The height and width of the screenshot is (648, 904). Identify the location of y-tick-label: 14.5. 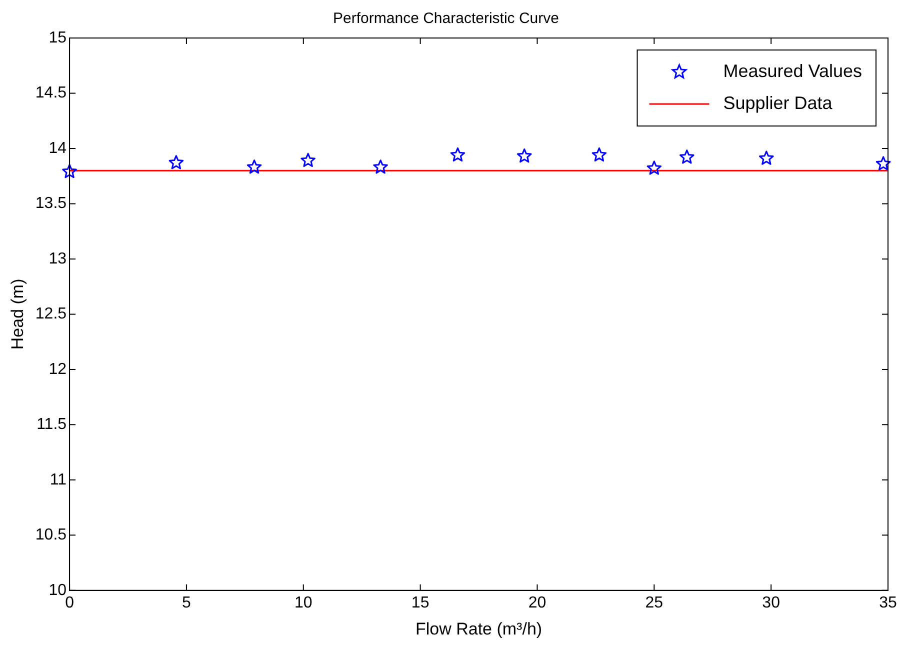
(51, 93).